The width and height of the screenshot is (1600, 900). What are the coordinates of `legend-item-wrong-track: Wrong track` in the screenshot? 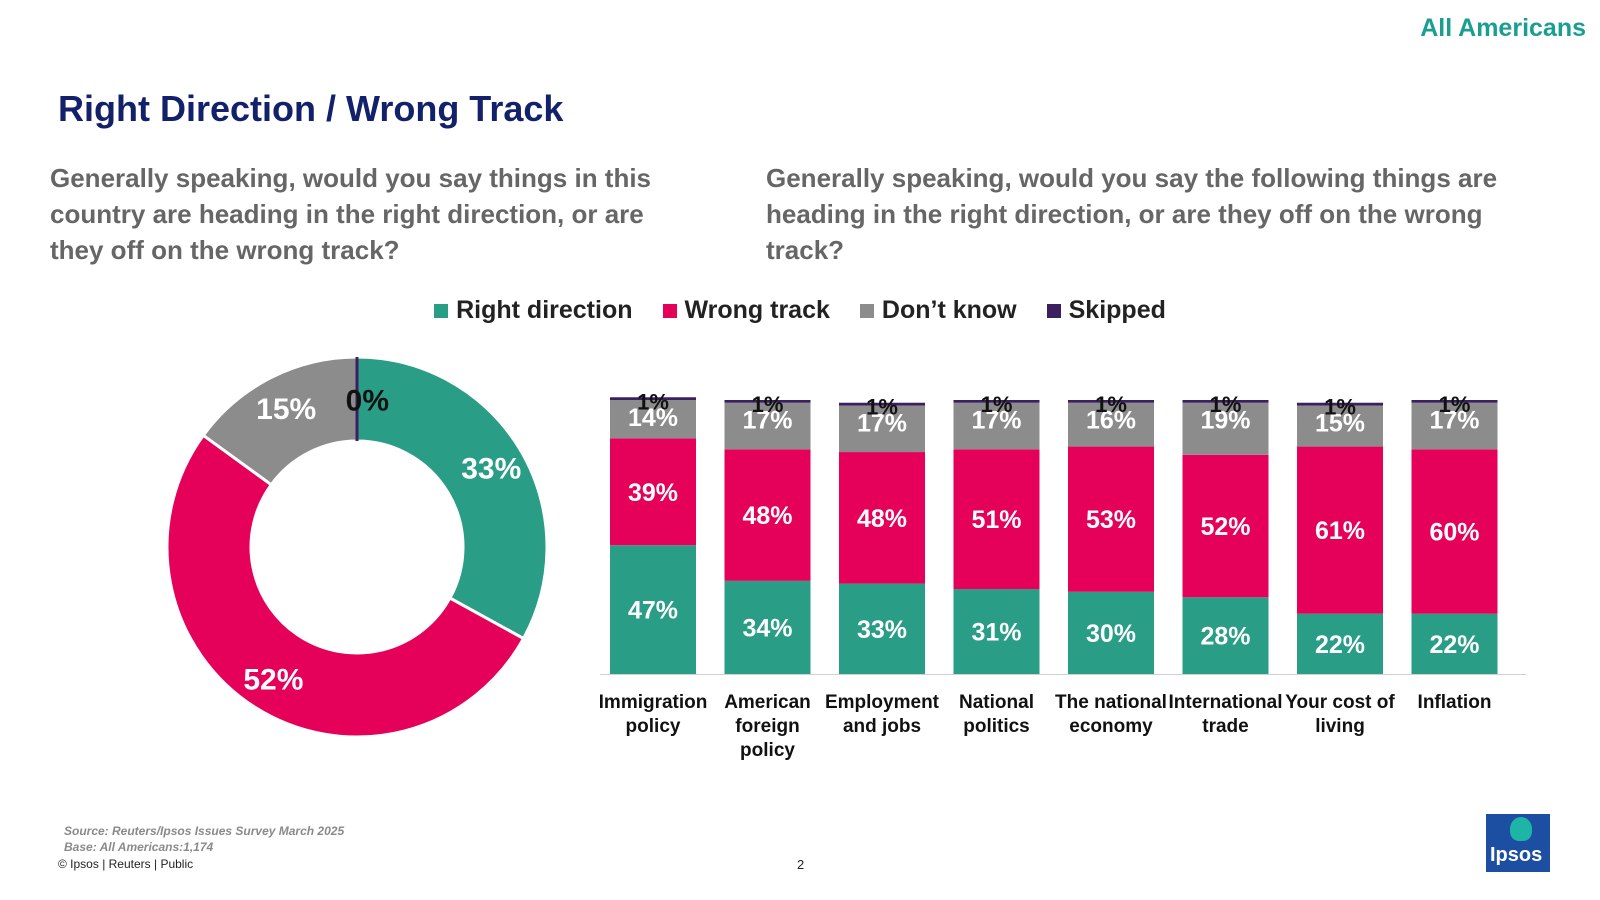 It's located at (746, 310).